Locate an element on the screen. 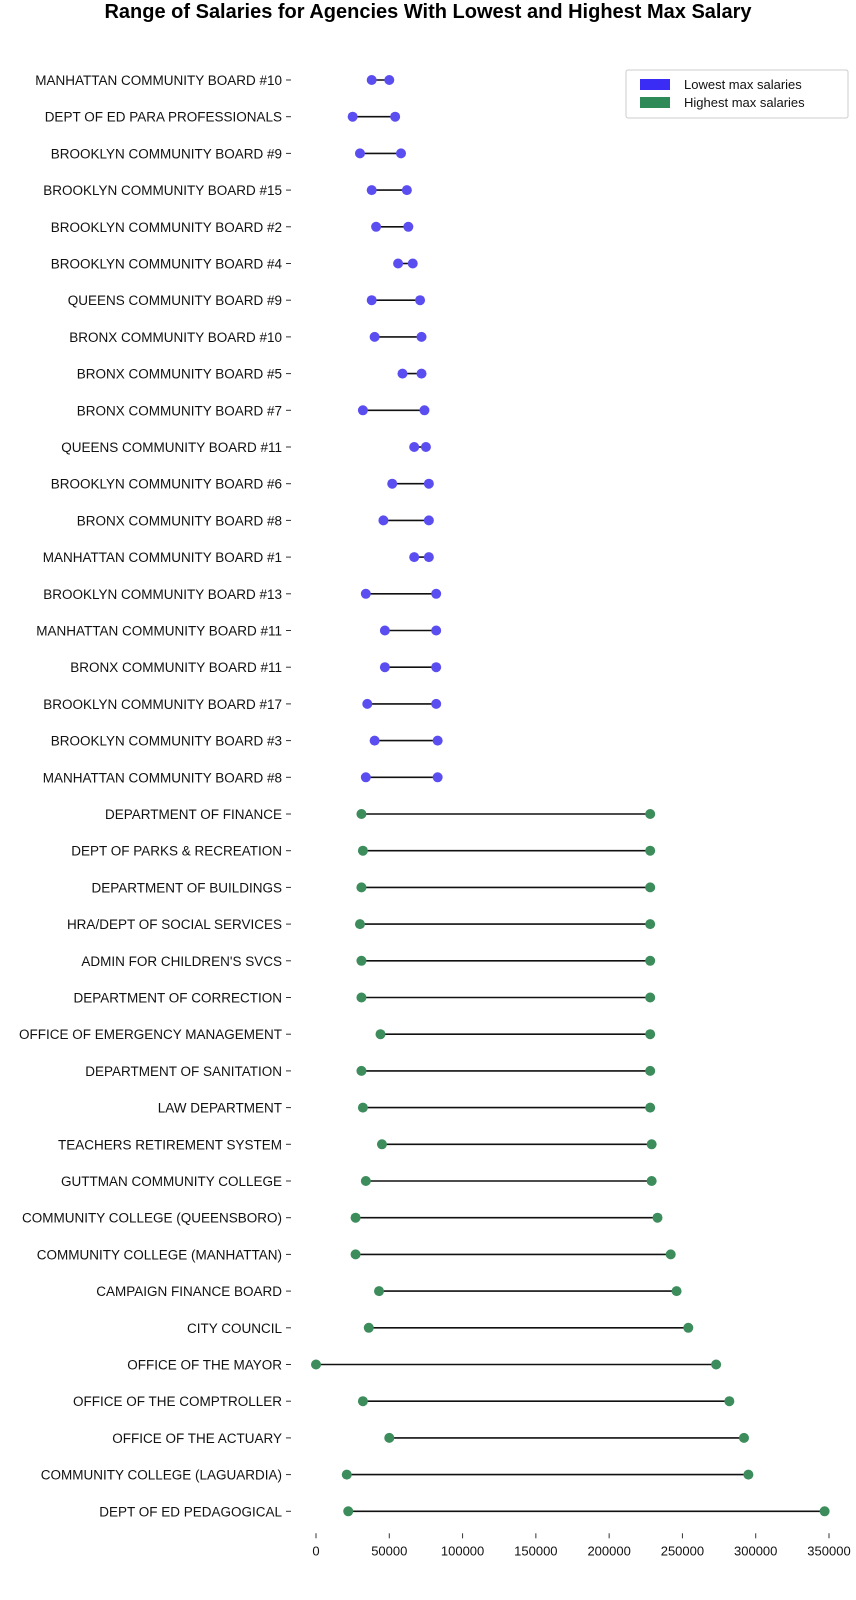 The height and width of the screenshot is (1600, 856). y-tick-label: BROOKLYN COMMUNITY BOARD #4 is located at coordinates (167, 264).